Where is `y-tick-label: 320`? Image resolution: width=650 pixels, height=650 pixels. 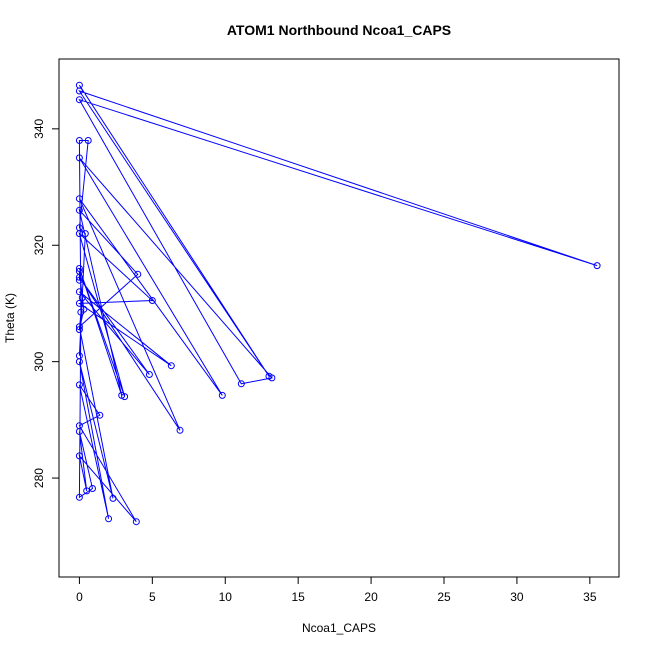 y-tick-label: 320 is located at coordinates (39, 245).